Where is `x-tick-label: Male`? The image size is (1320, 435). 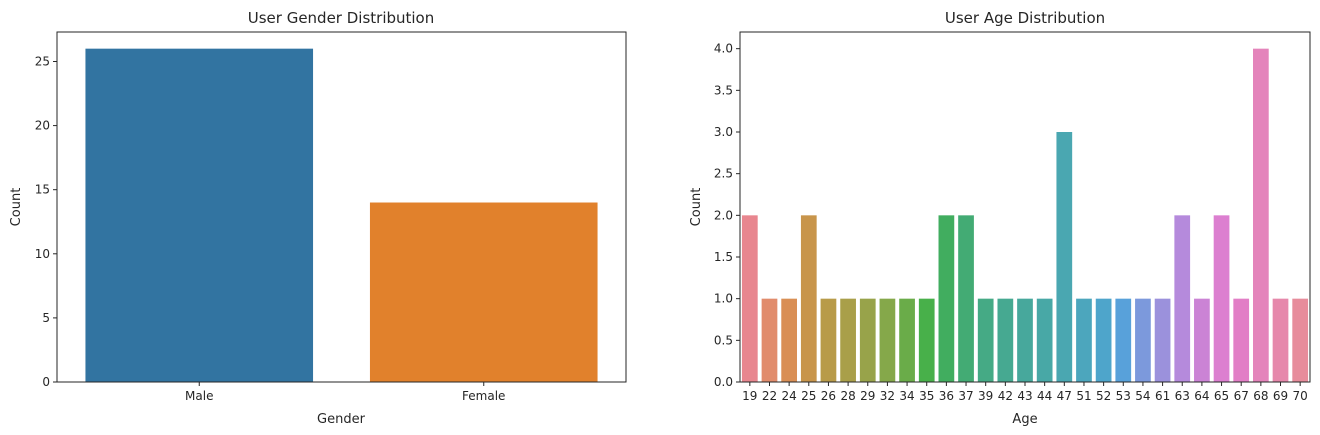 x-tick-label: Male is located at coordinates (199, 396).